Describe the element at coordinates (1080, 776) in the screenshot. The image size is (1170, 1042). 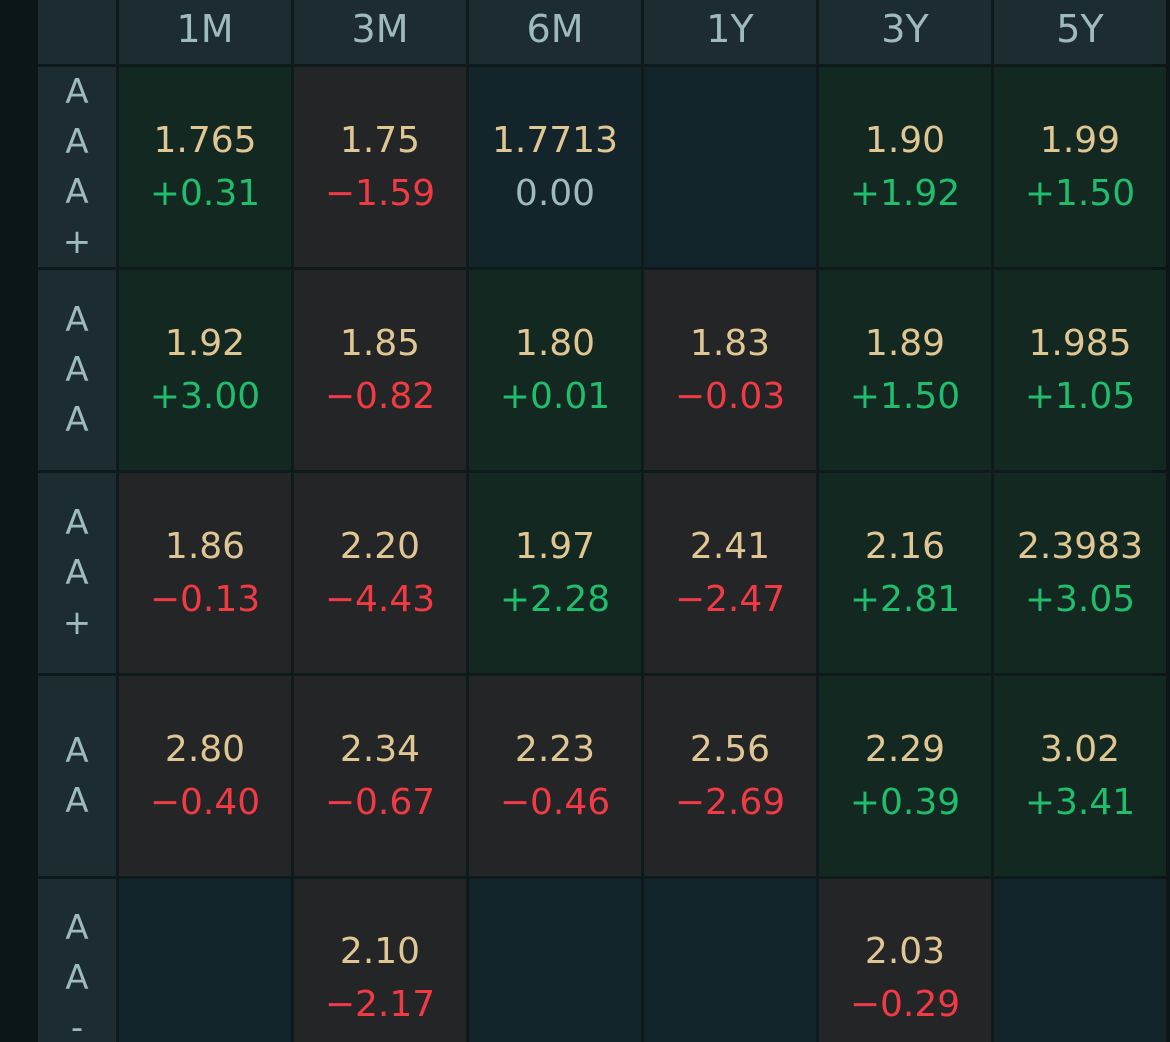
I see `quote-cell: 3.02 +3.41` at that location.